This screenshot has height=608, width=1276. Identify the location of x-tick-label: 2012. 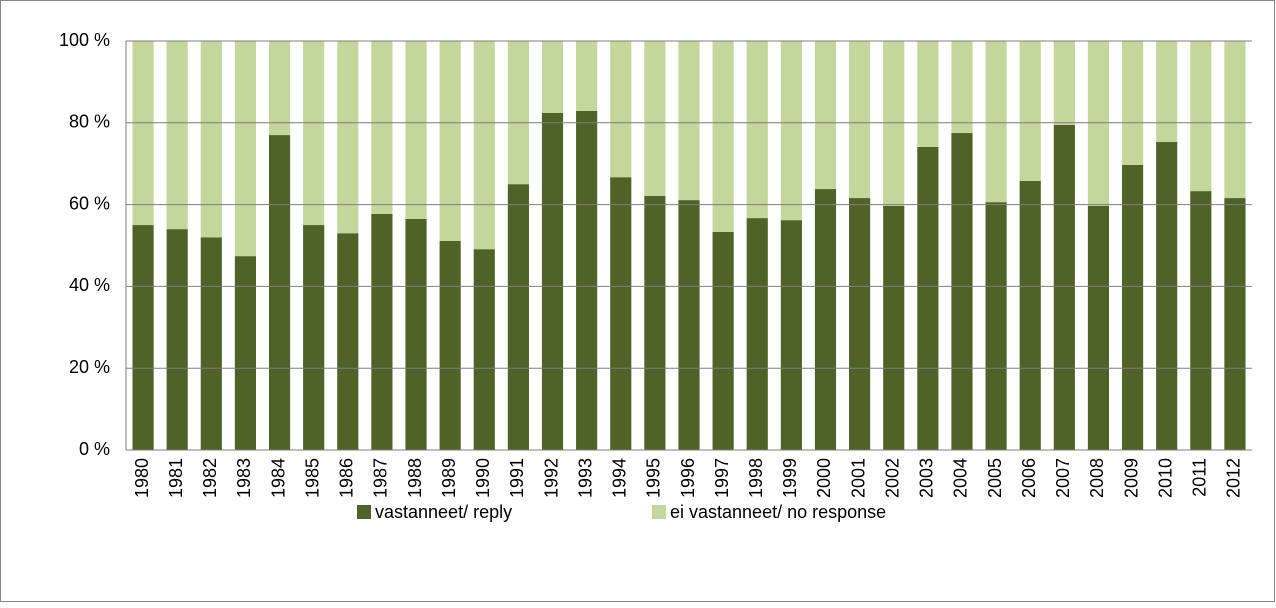
(1234, 478).